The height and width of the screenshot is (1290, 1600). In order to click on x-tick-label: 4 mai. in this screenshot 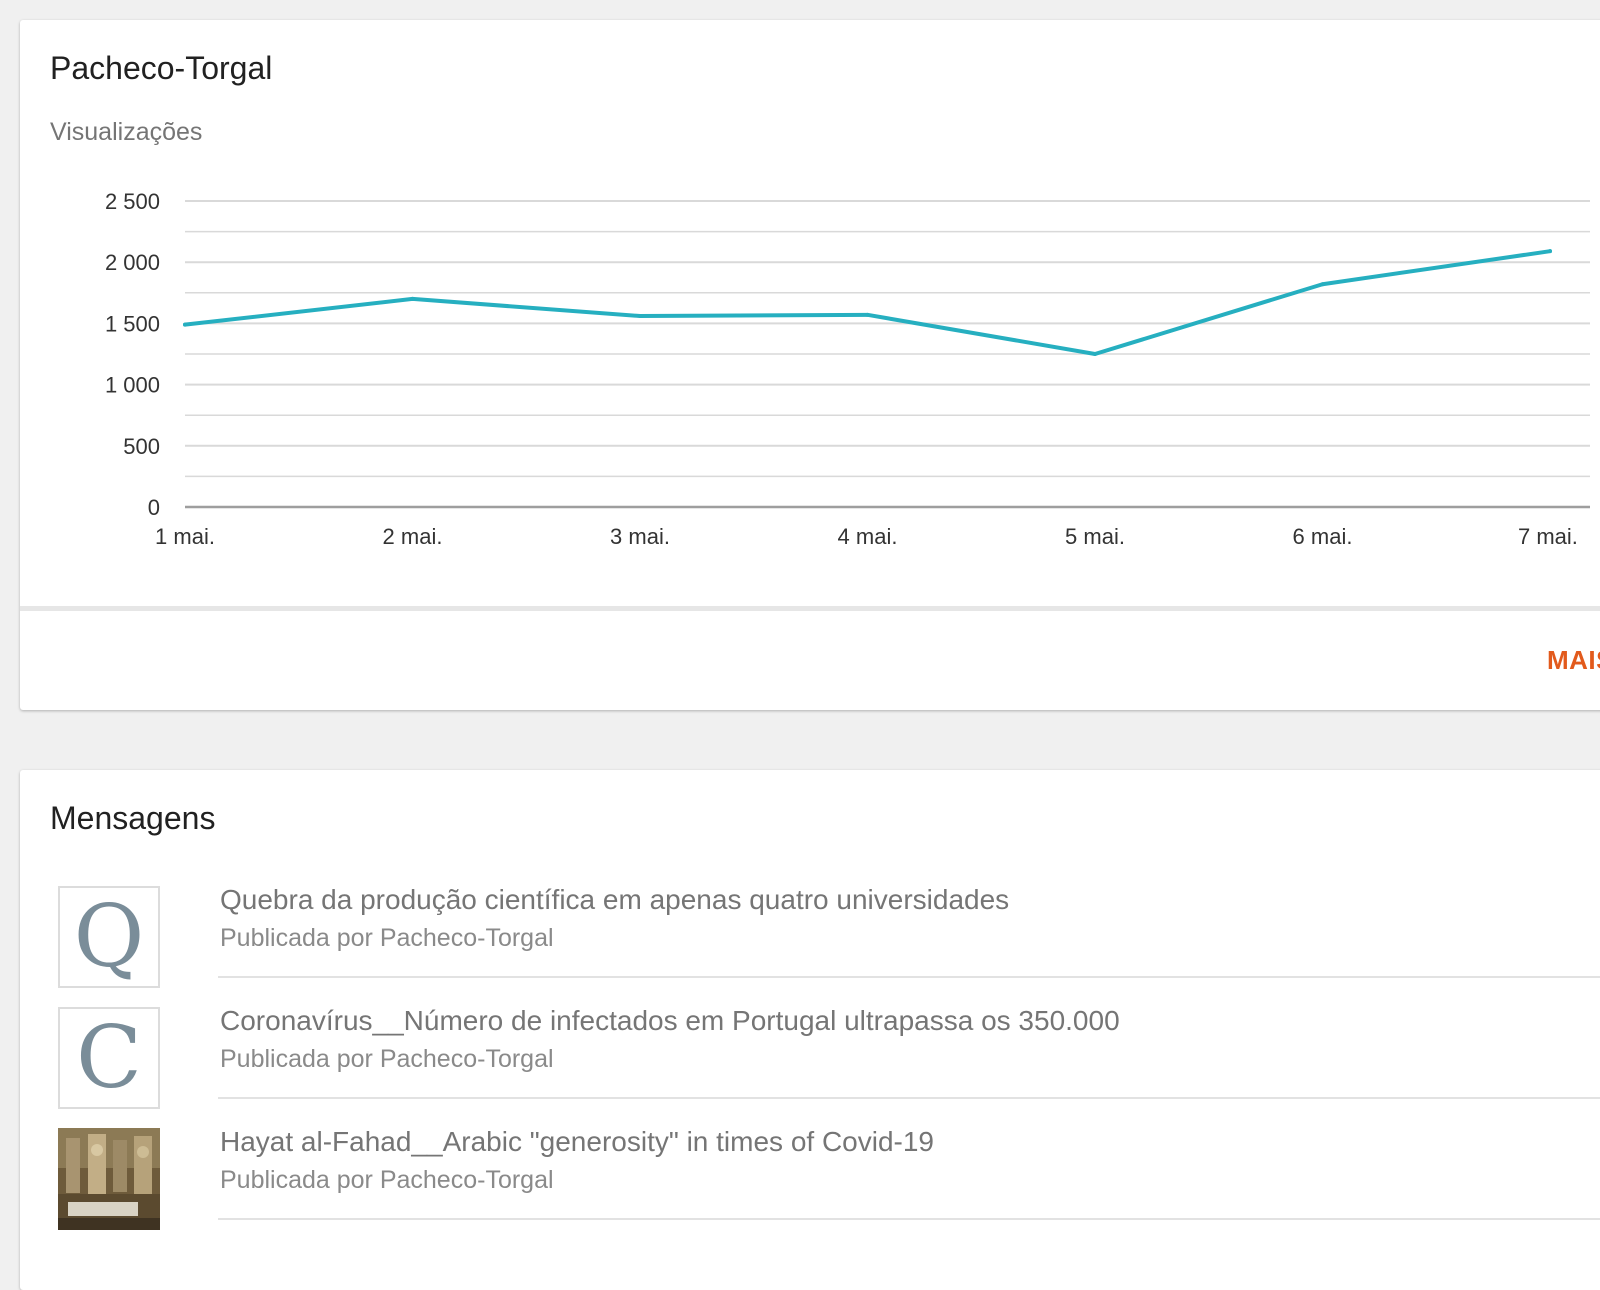, I will do `click(868, 536)`.